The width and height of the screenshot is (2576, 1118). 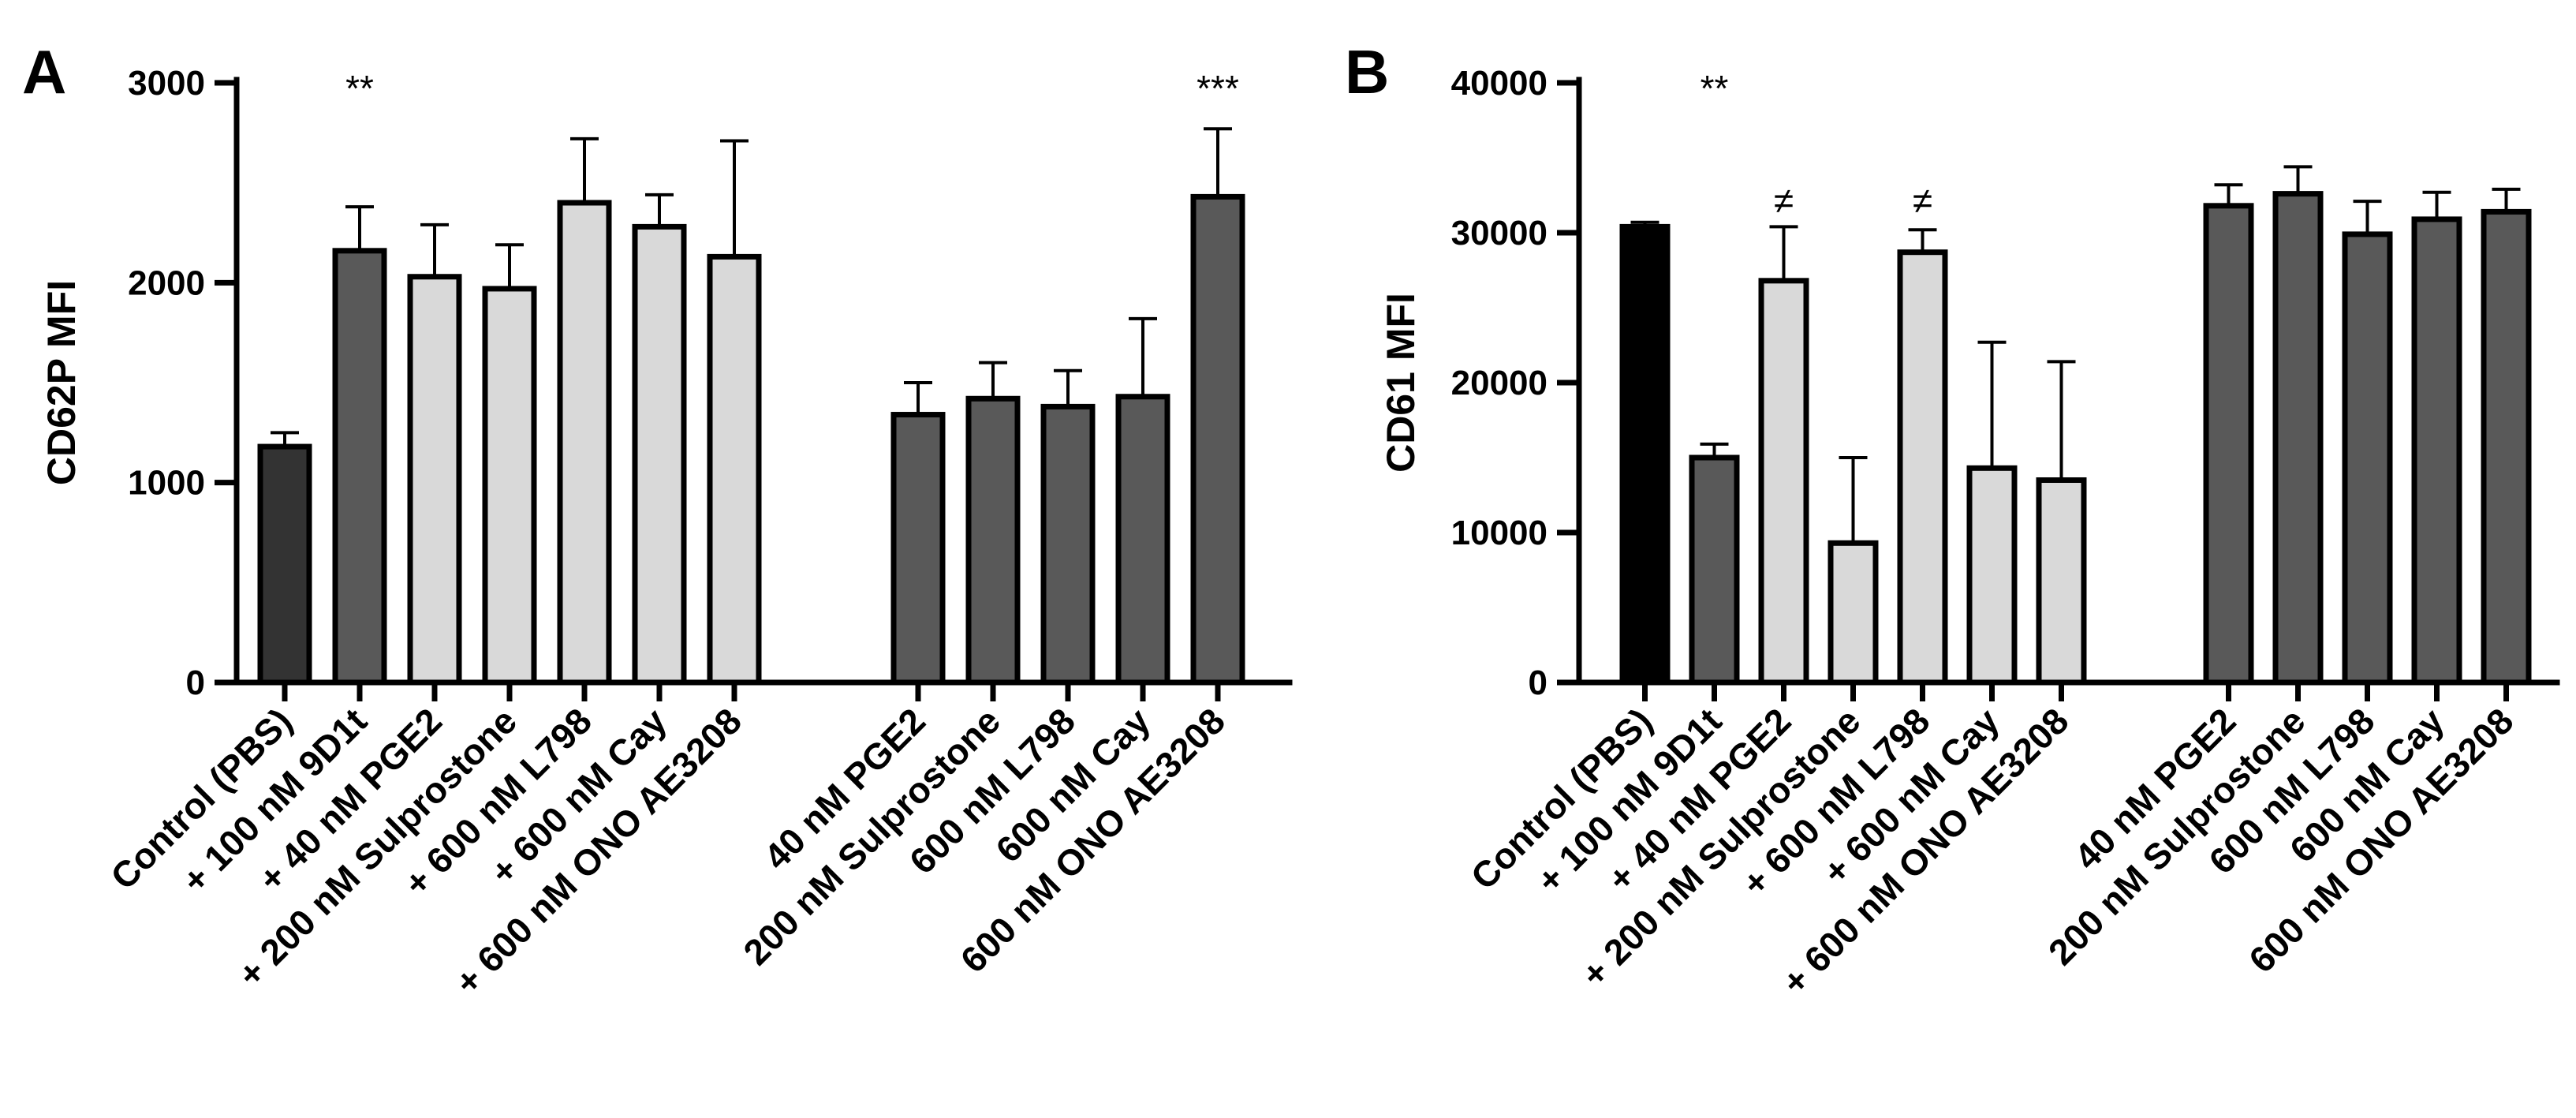 I want to click on chart0-y-axis-label: CD62P MFI, so click(x=61, y=382).